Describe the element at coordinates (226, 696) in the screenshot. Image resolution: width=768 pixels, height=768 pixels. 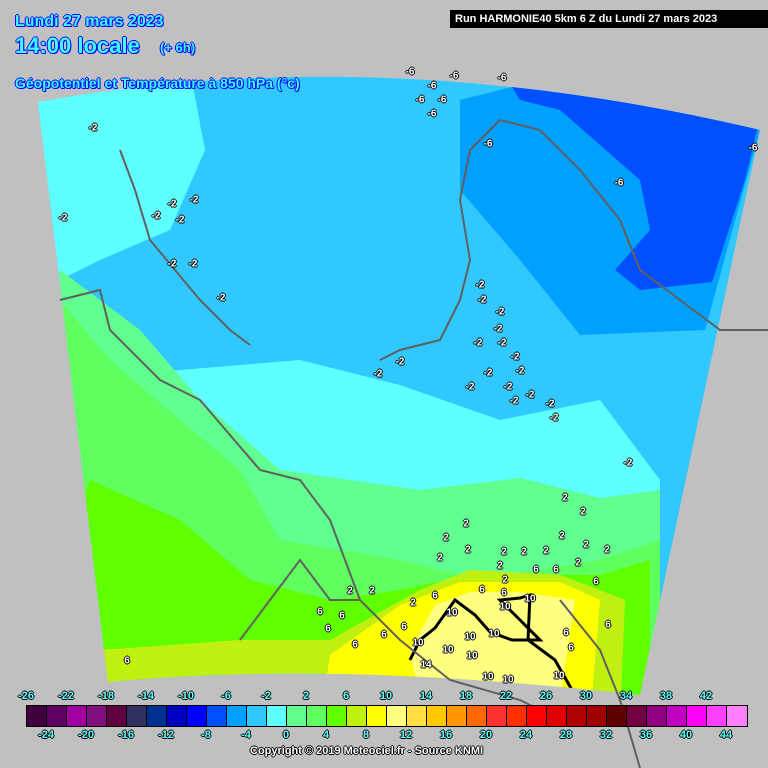
I see `color-scale-tick-top: -6` at that location.